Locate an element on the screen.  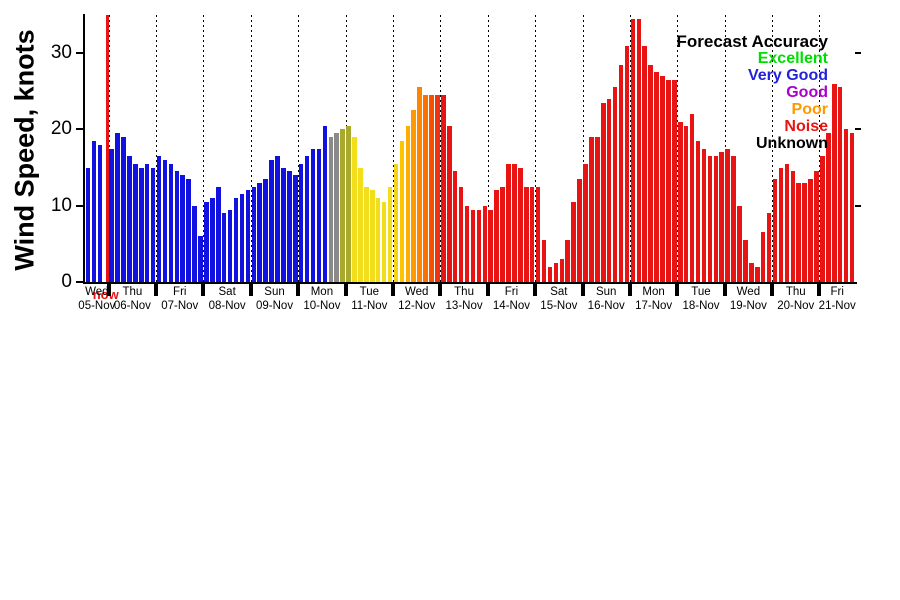
x-tick-label: Fri 21-Nov is located at coordinates (837, 299).